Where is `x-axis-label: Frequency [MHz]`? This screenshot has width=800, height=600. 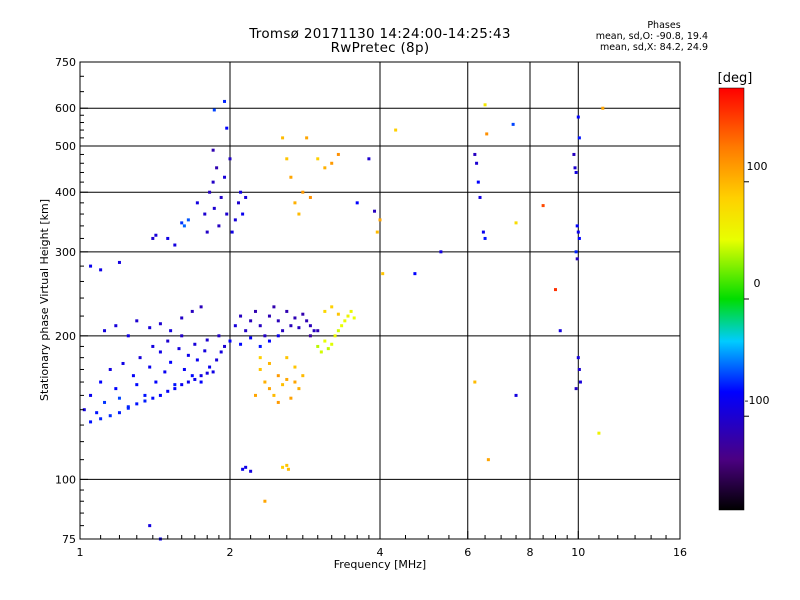
x-axis-label: Frequency [MHz] is located at coordinates (380, 564).